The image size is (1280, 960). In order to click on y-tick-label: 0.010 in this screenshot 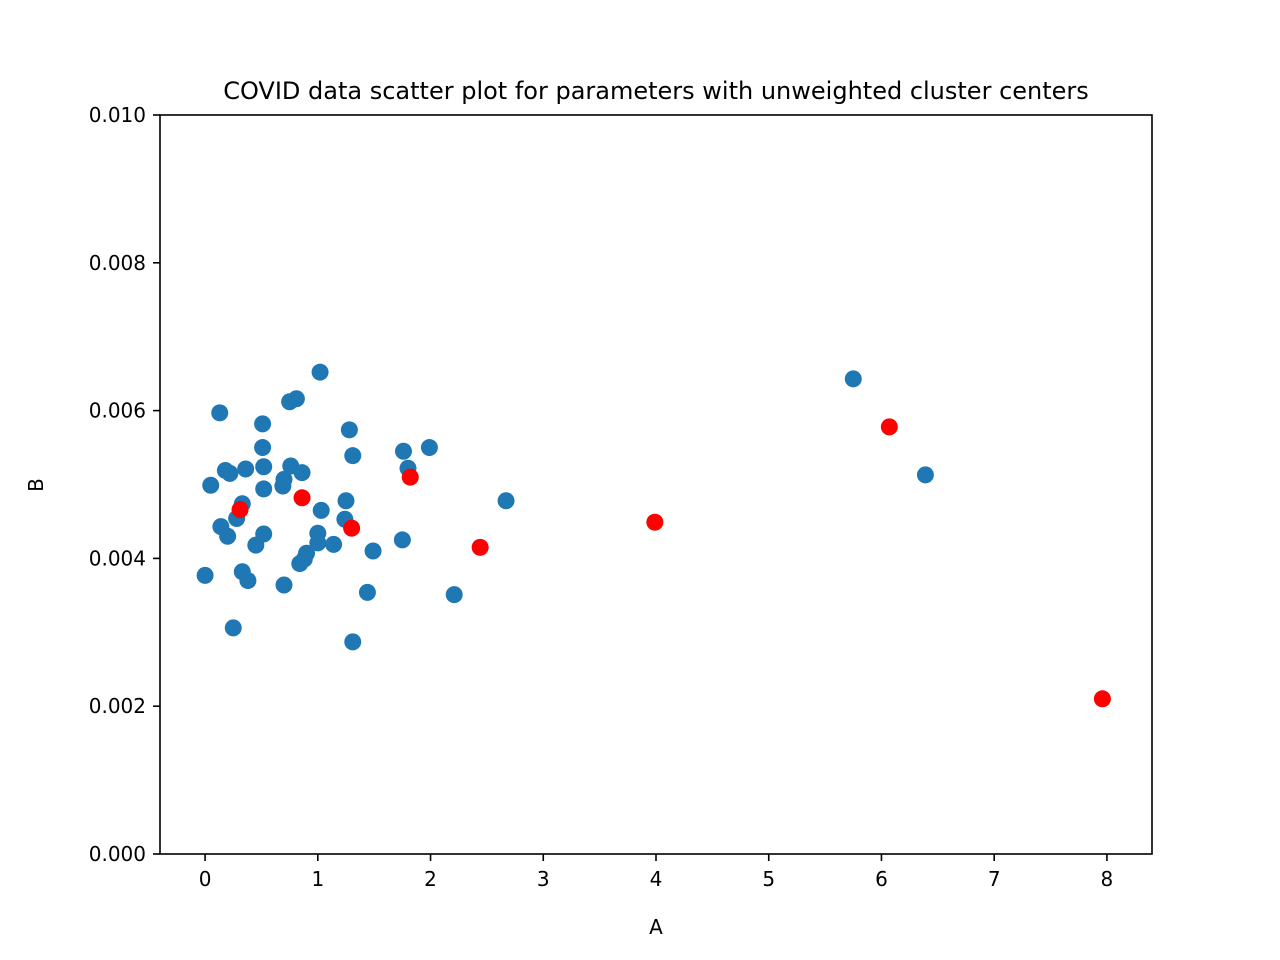, I will do `click(117, 115)`.